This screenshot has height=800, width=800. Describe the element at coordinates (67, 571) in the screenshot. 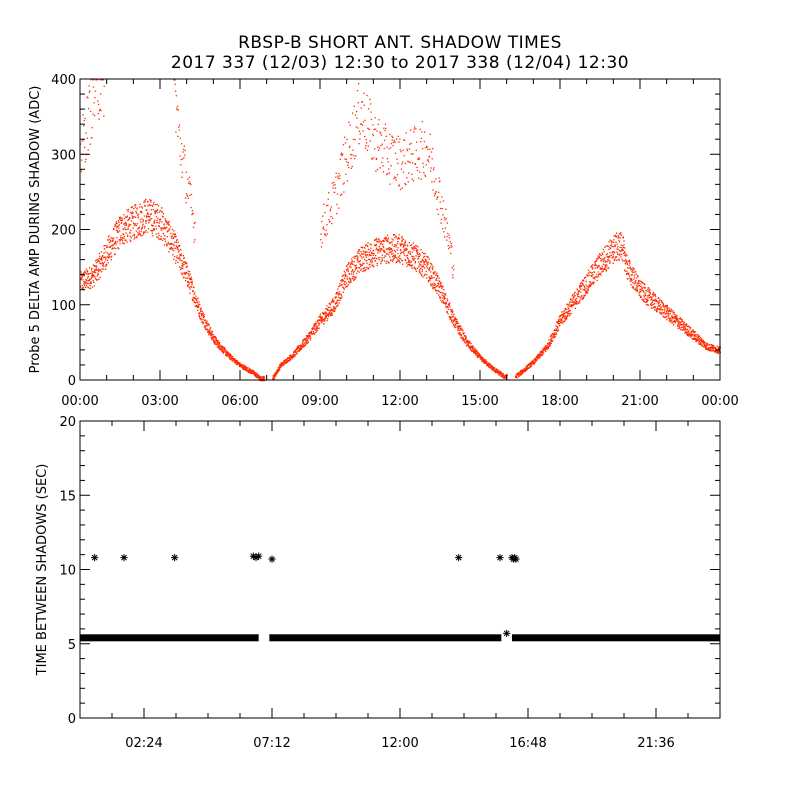

I see `y-tick-label: 10` at that location.